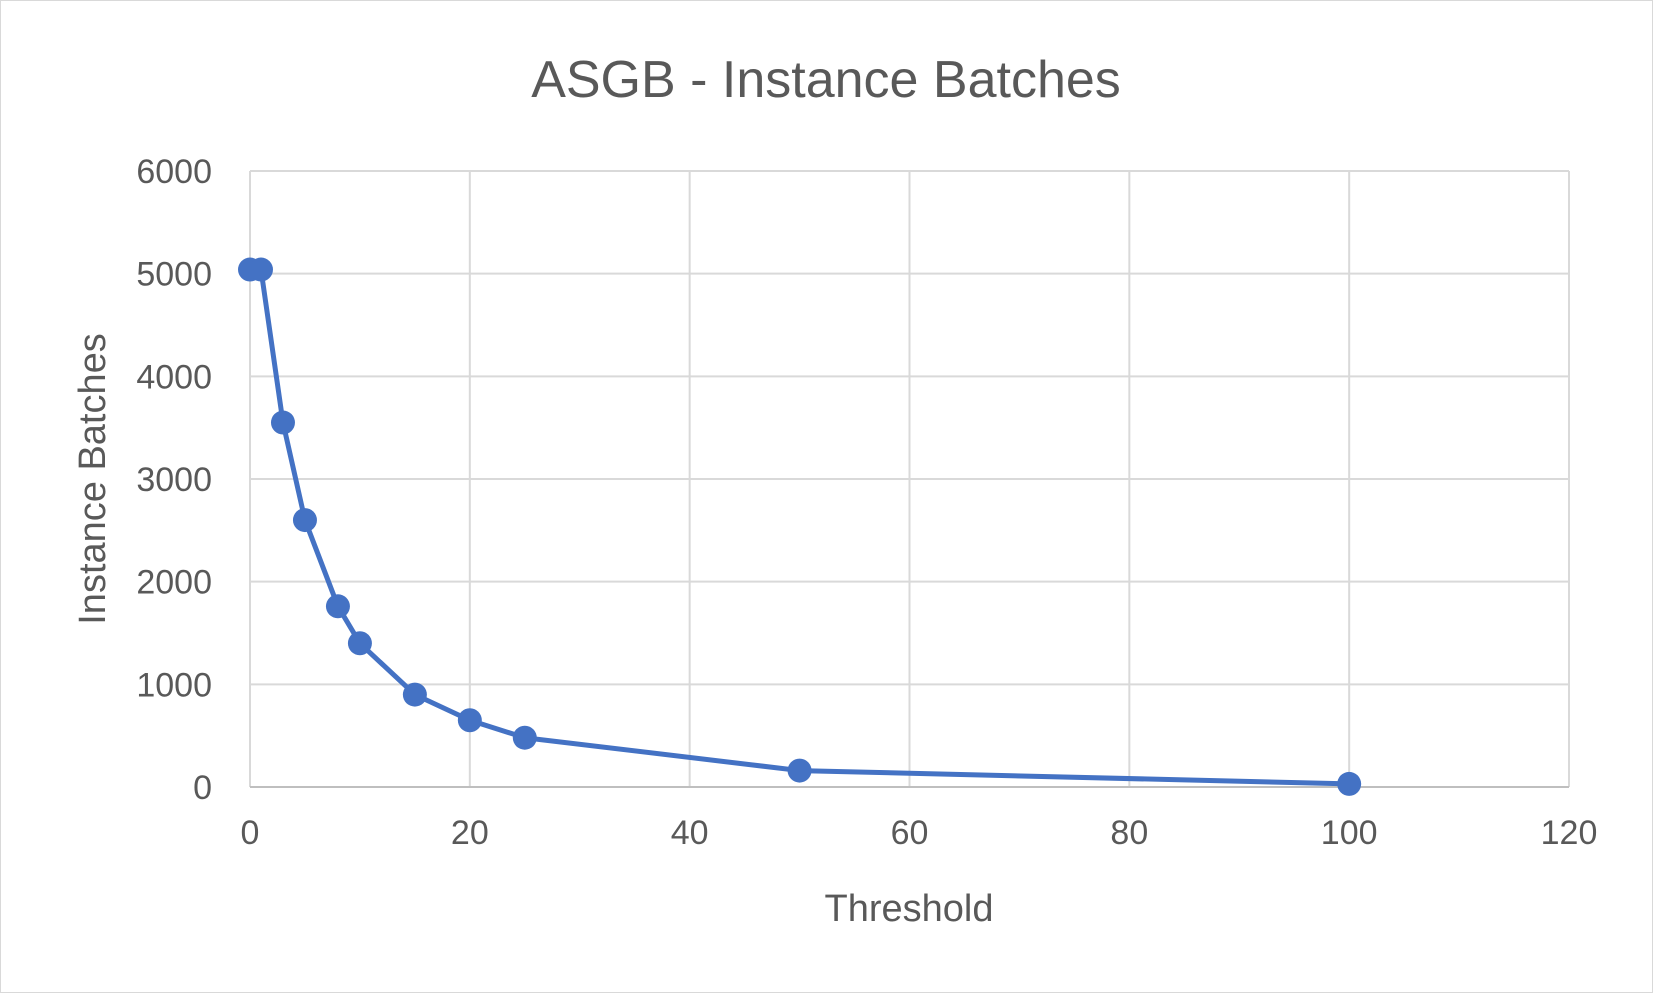 Image resolution: width=1653 pixels, height=993 pixels. What do you see at coordinates (202, 788) in the screenshot?
I see `y-tick-label: 0` at bounding box center [202, 788].